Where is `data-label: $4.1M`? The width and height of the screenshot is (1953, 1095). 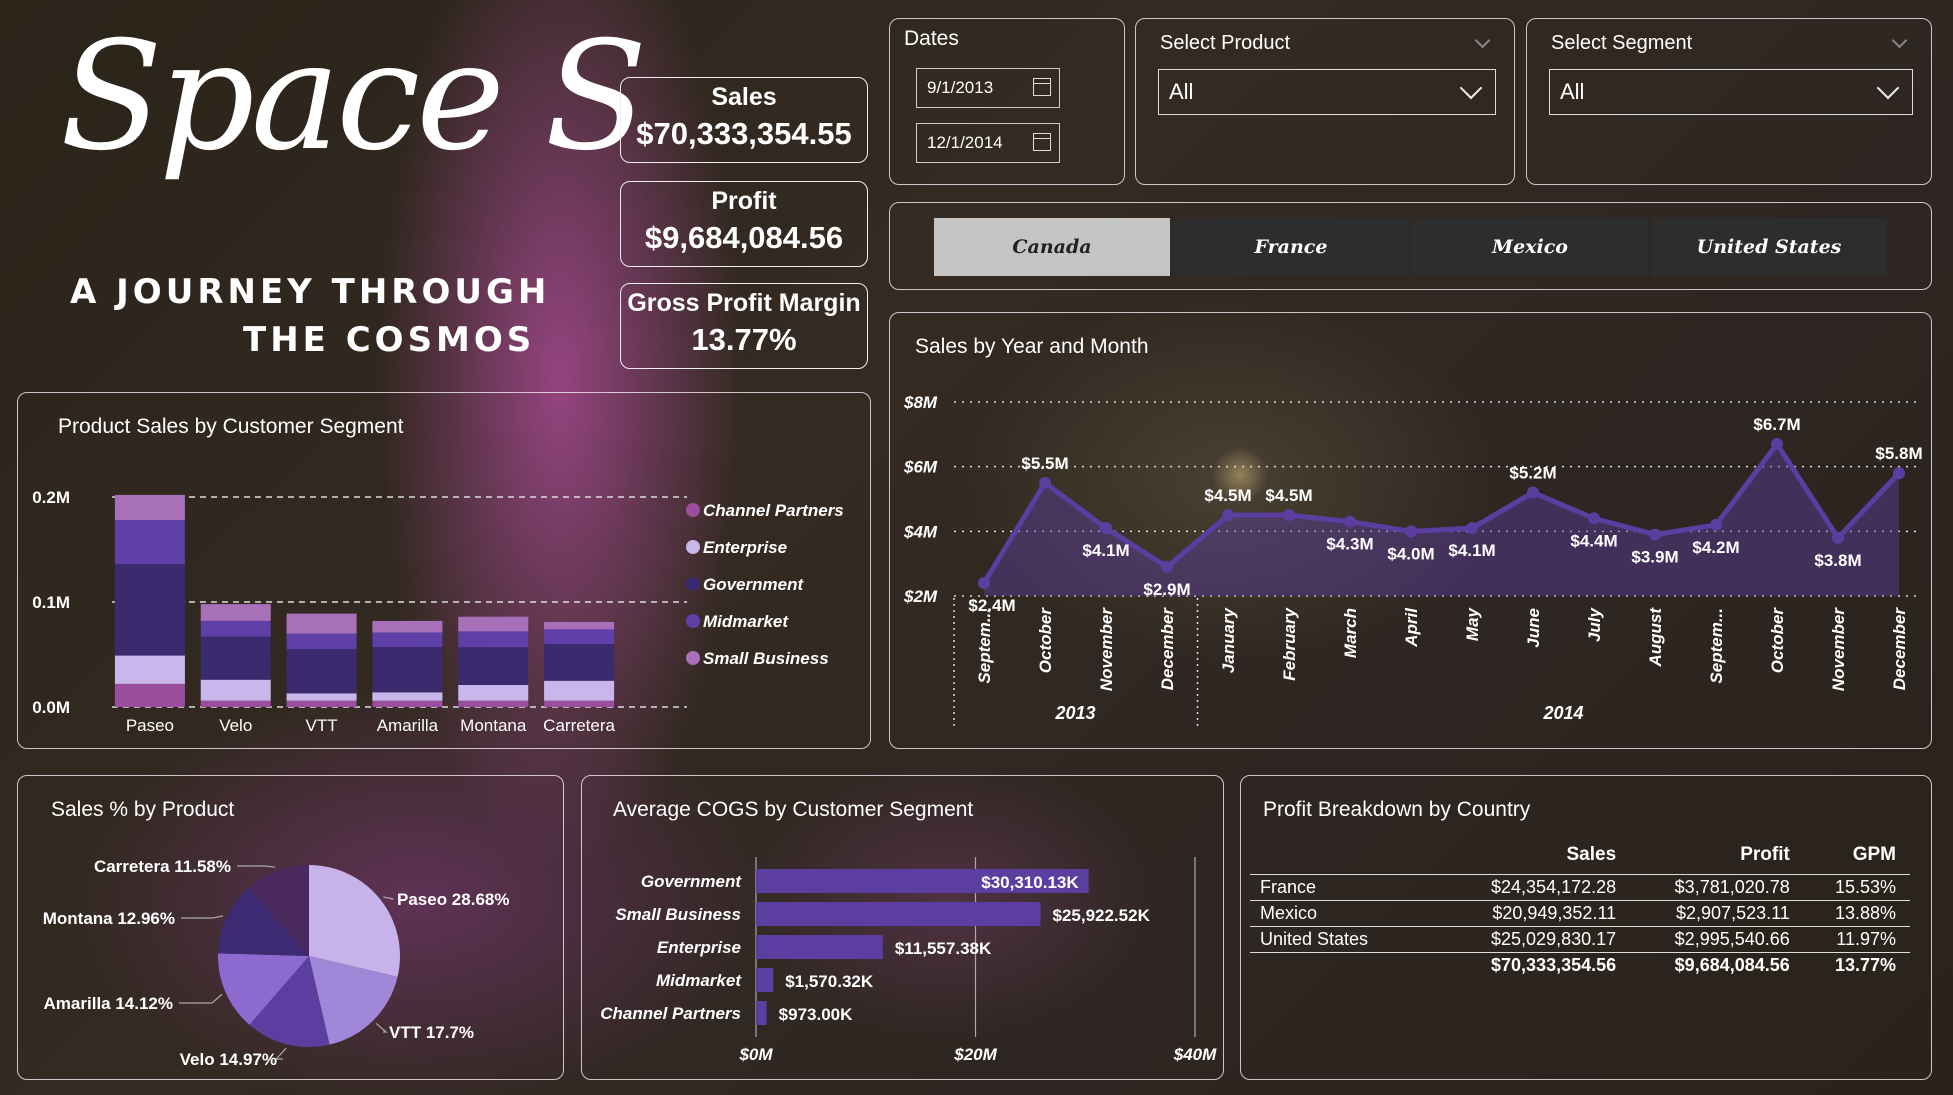
data-label: $4.1M is located at coordinates (1471, 550).